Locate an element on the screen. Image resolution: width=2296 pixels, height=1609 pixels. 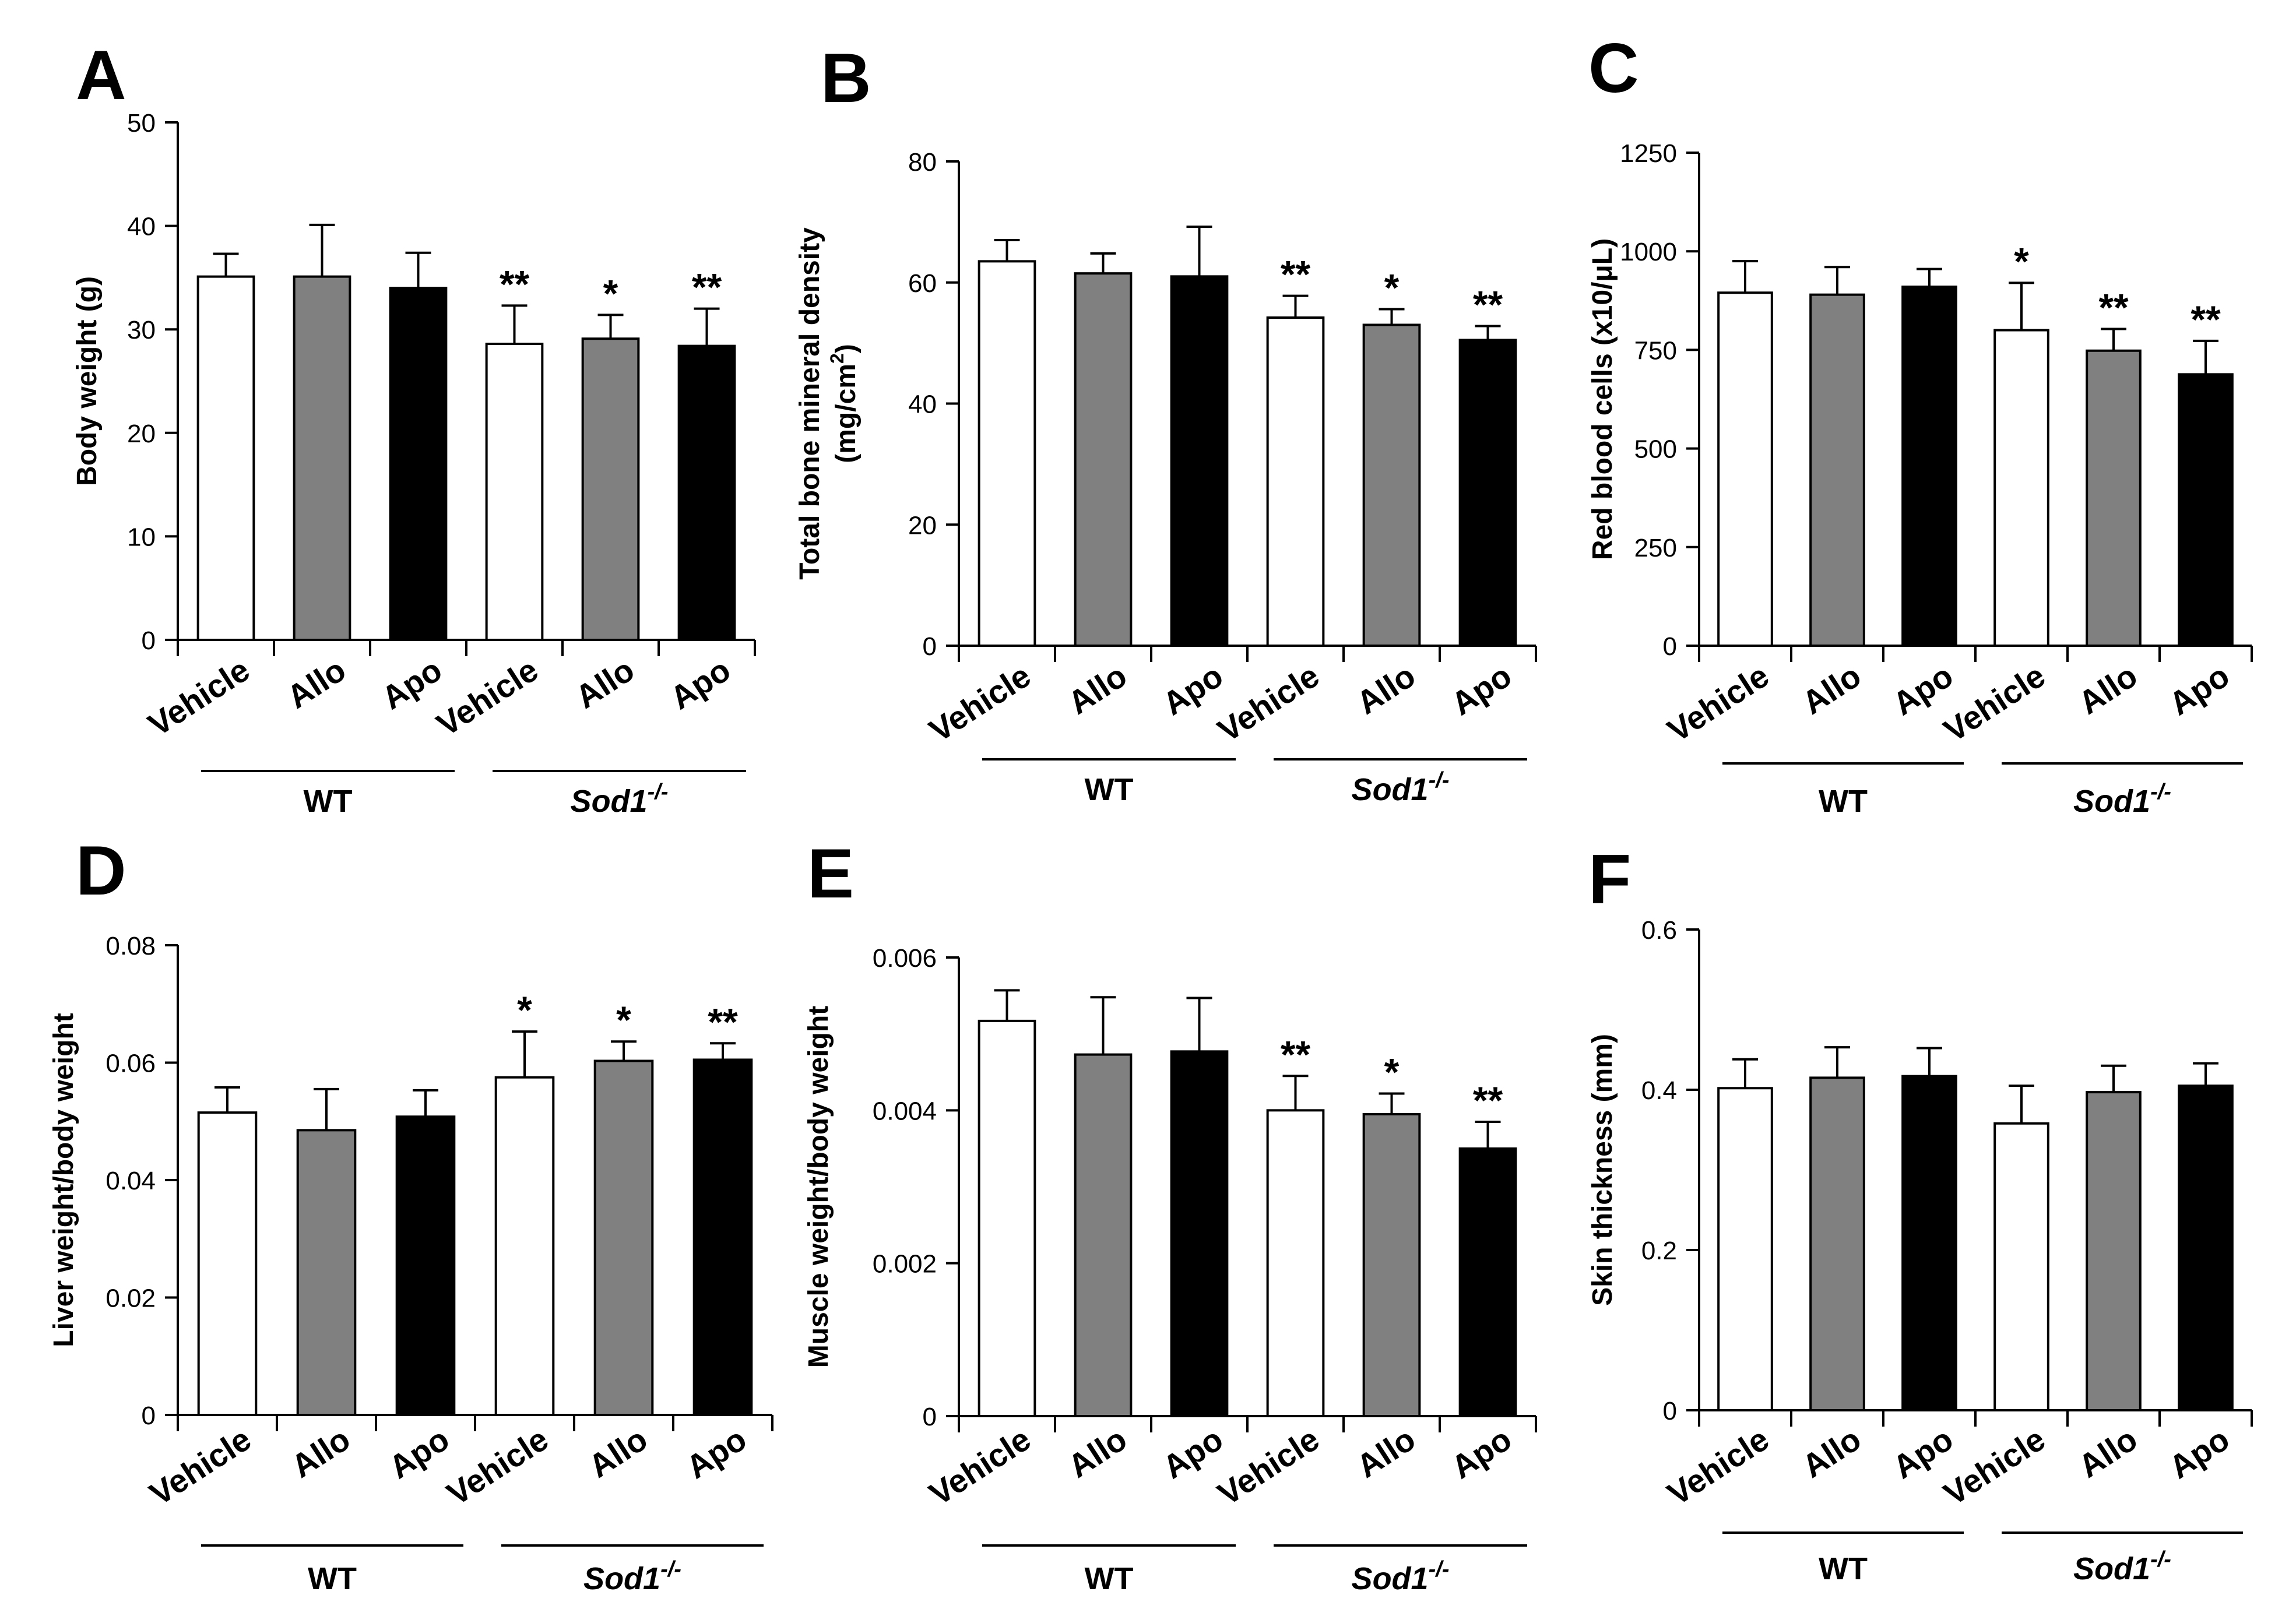
y-tick-label: 80 is located at coordinates (922, 163).